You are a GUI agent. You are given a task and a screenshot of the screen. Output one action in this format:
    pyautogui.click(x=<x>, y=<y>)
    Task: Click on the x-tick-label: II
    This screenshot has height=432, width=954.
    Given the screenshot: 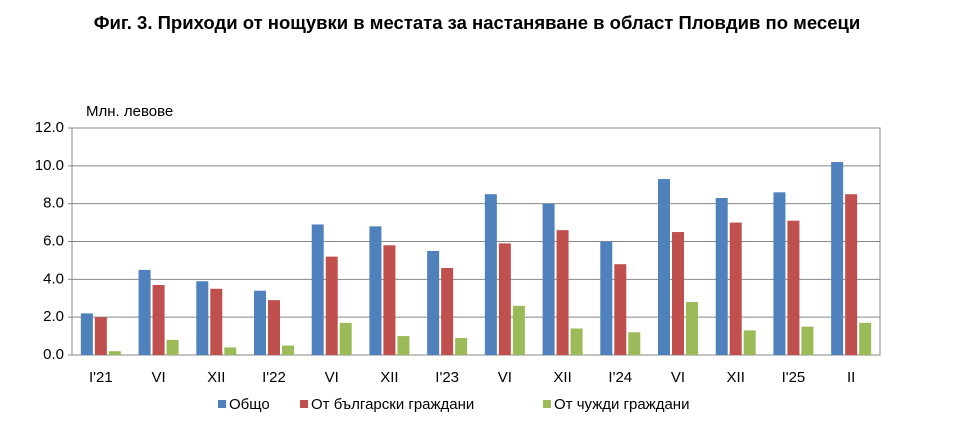 What is the action you would take?
    pyautogui.click(x=851, y=377)
    